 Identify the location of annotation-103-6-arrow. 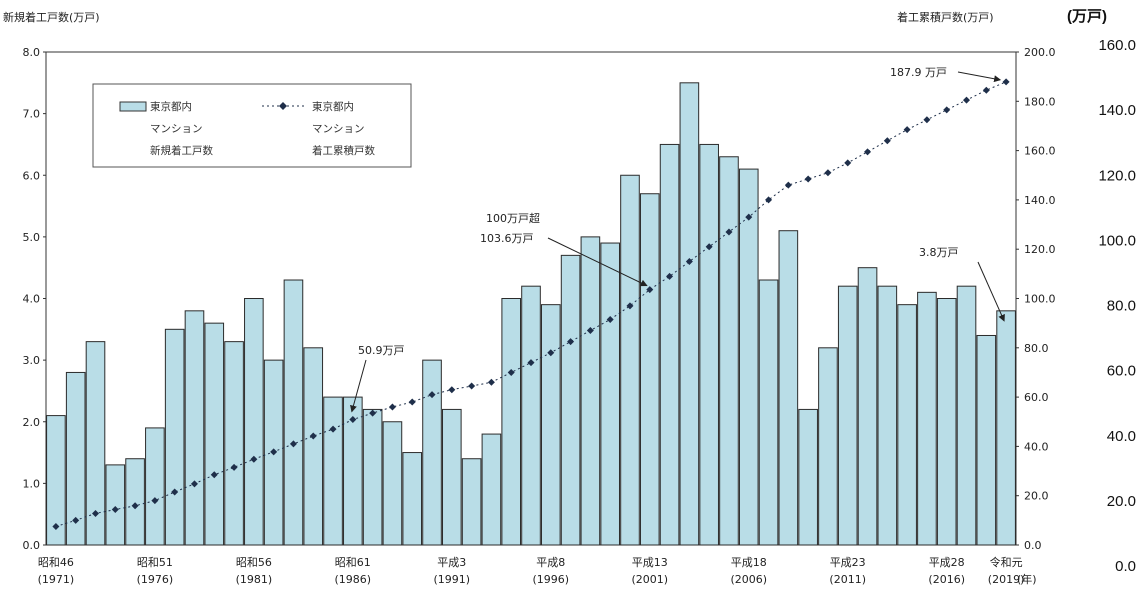
(597, 262).